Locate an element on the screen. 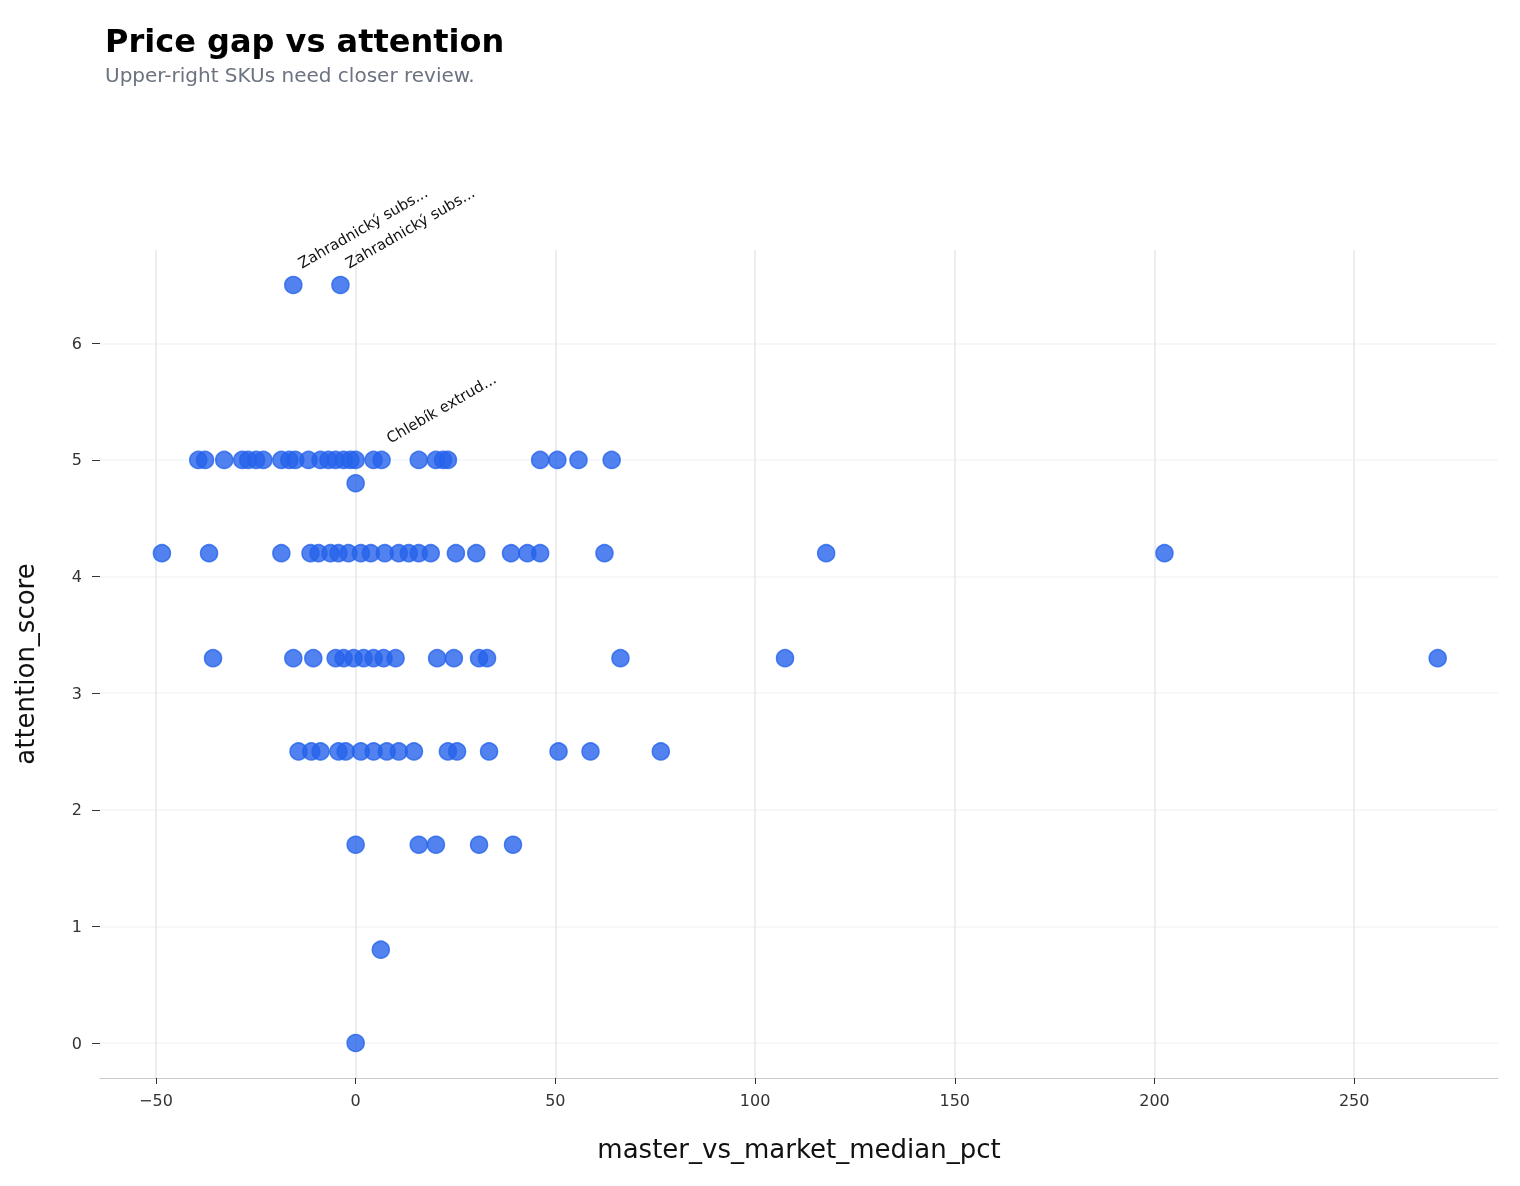 The height and width of the screenshot is (1186, 1520). y-tick-label: 1 is located at coordinates (76, 926).